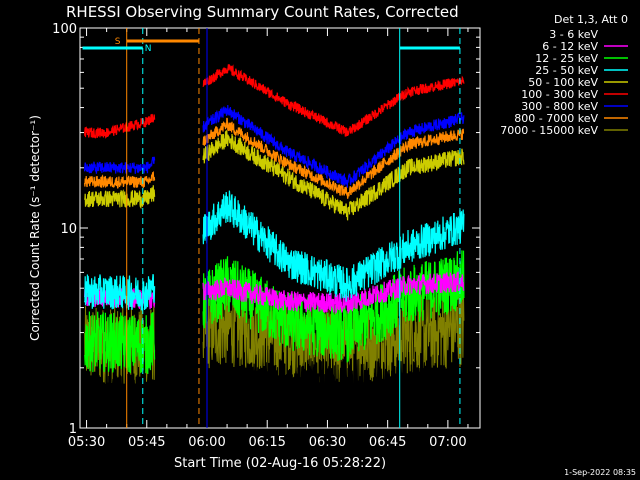 This screenshot has width=640, height=480. I want to click on legend-label: 50 - 100 keV, so click(563, 82).